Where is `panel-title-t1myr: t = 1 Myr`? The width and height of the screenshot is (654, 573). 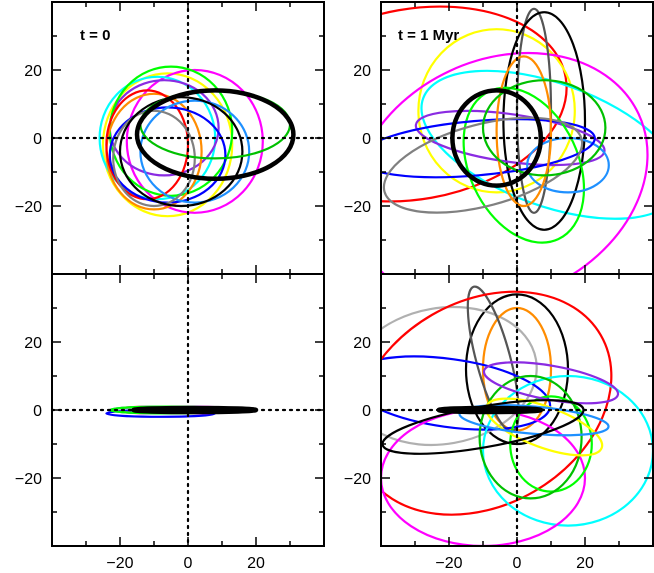
panel-title-t1myr: t = 1 Myr is located at coordinates (428, 35).